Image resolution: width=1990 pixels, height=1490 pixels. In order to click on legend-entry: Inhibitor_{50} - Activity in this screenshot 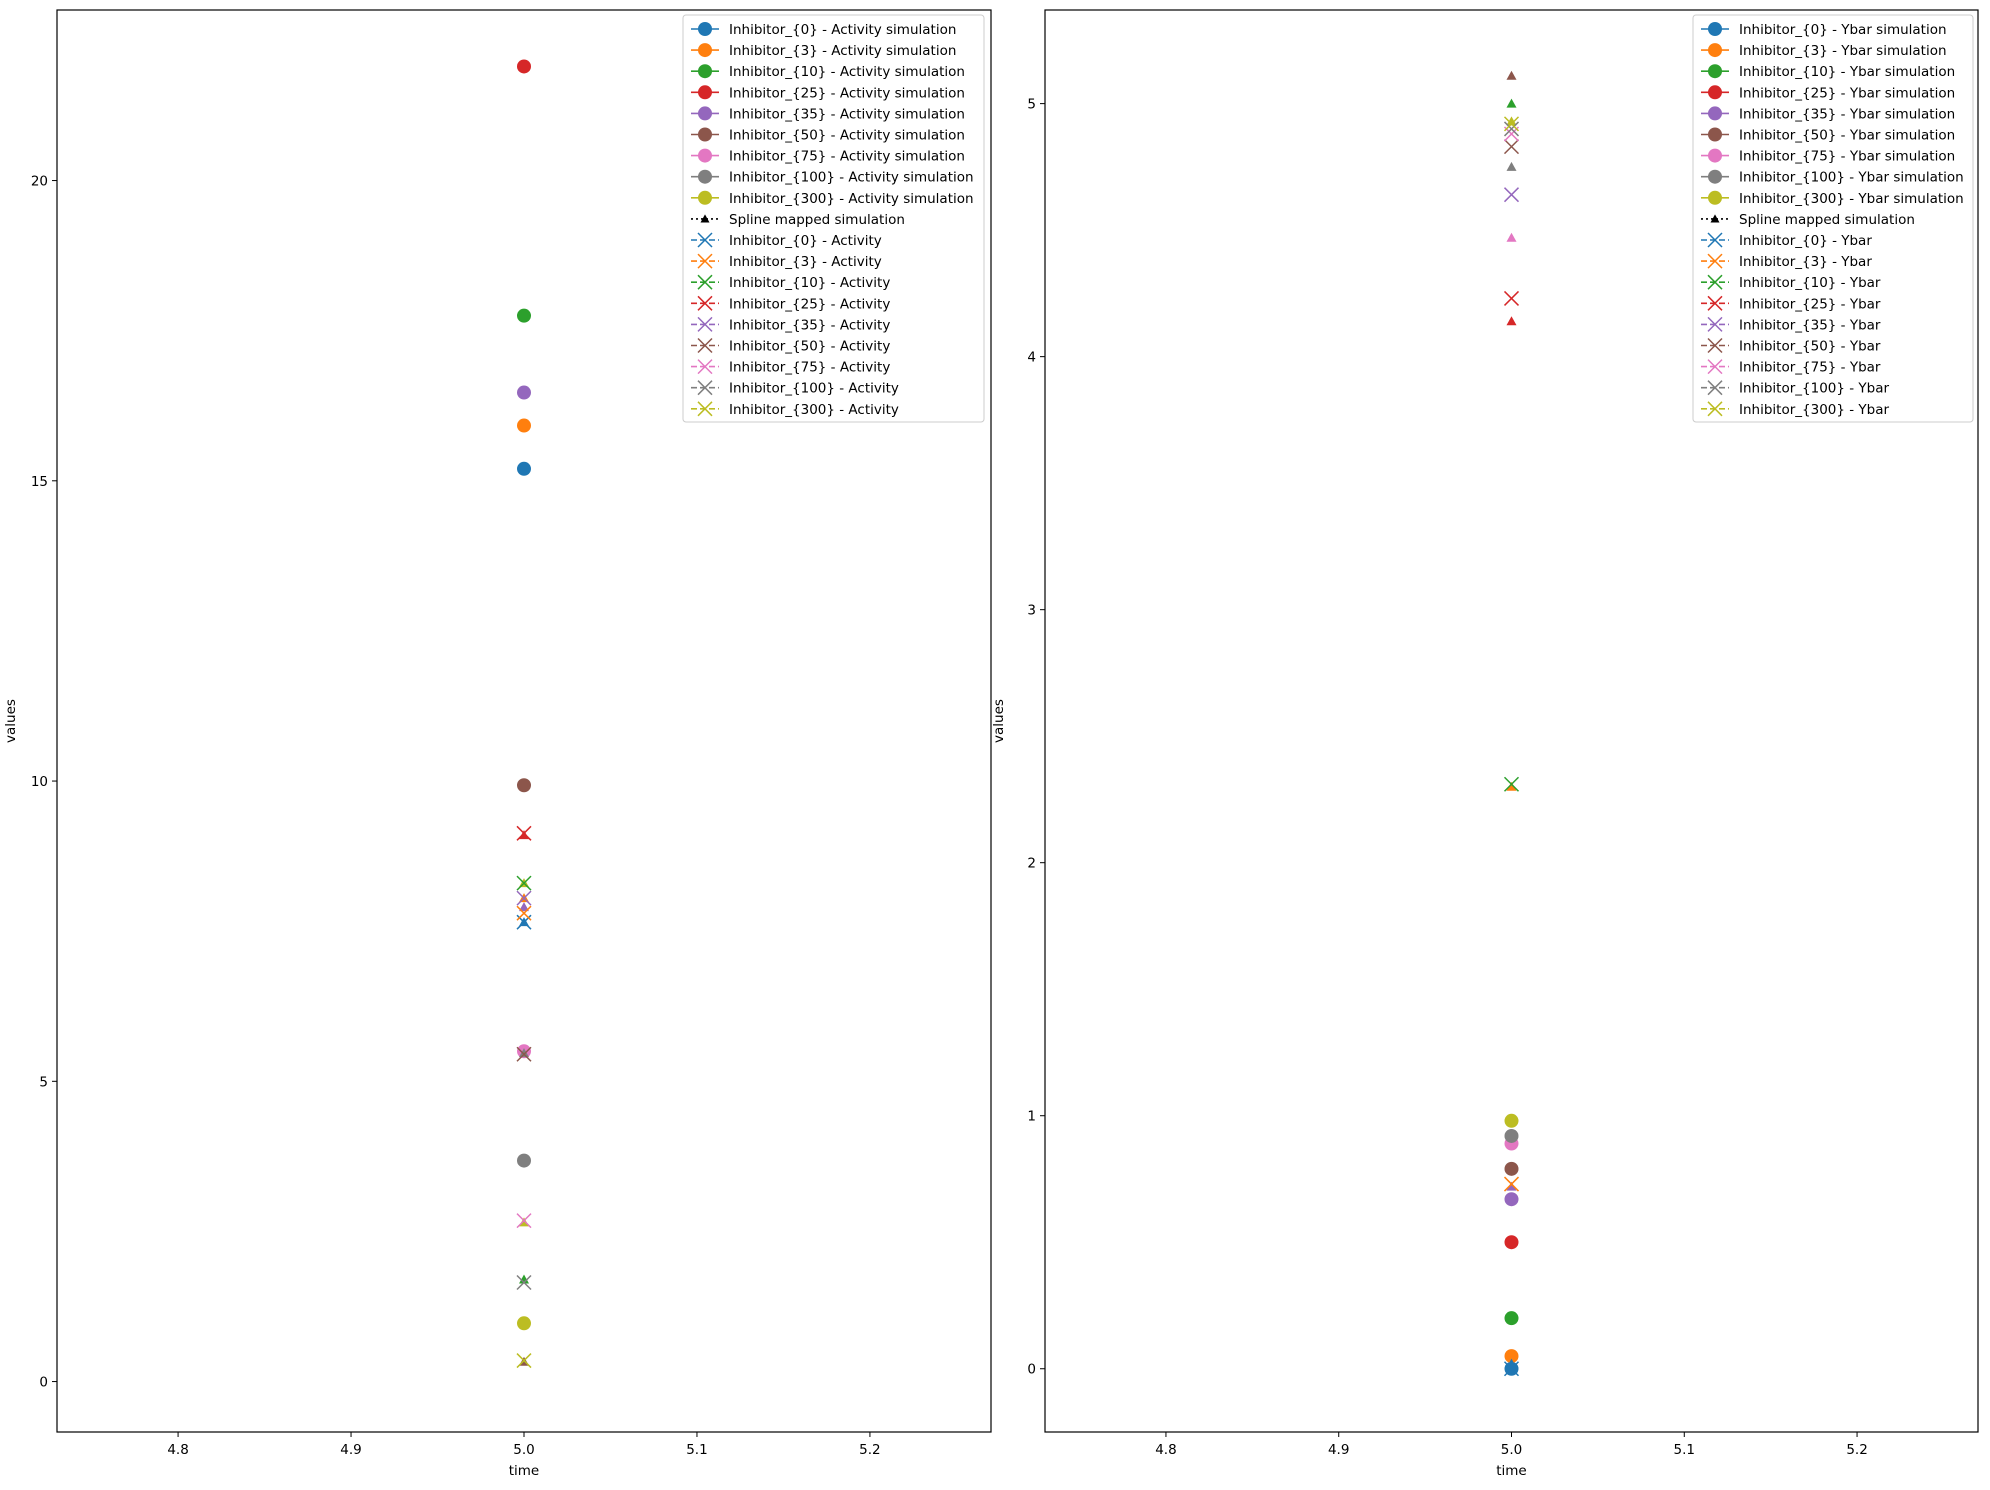, I will do `click(790, 346)`.